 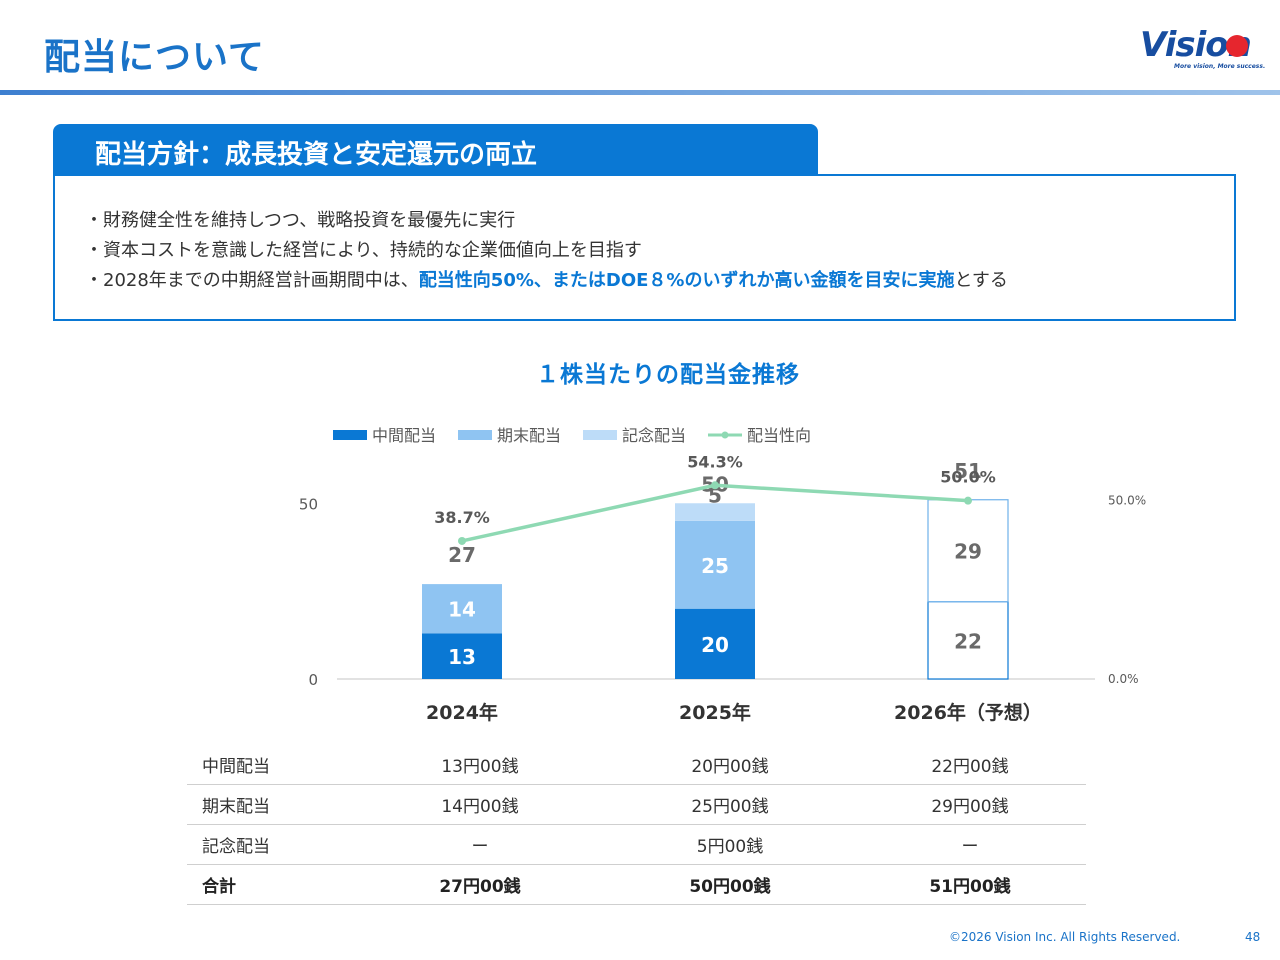 What do you see at coordinates (668, 375) in the screenshot?
I see `chart-title: １株当たりの配当金推移` at bounding box center [668, 375].